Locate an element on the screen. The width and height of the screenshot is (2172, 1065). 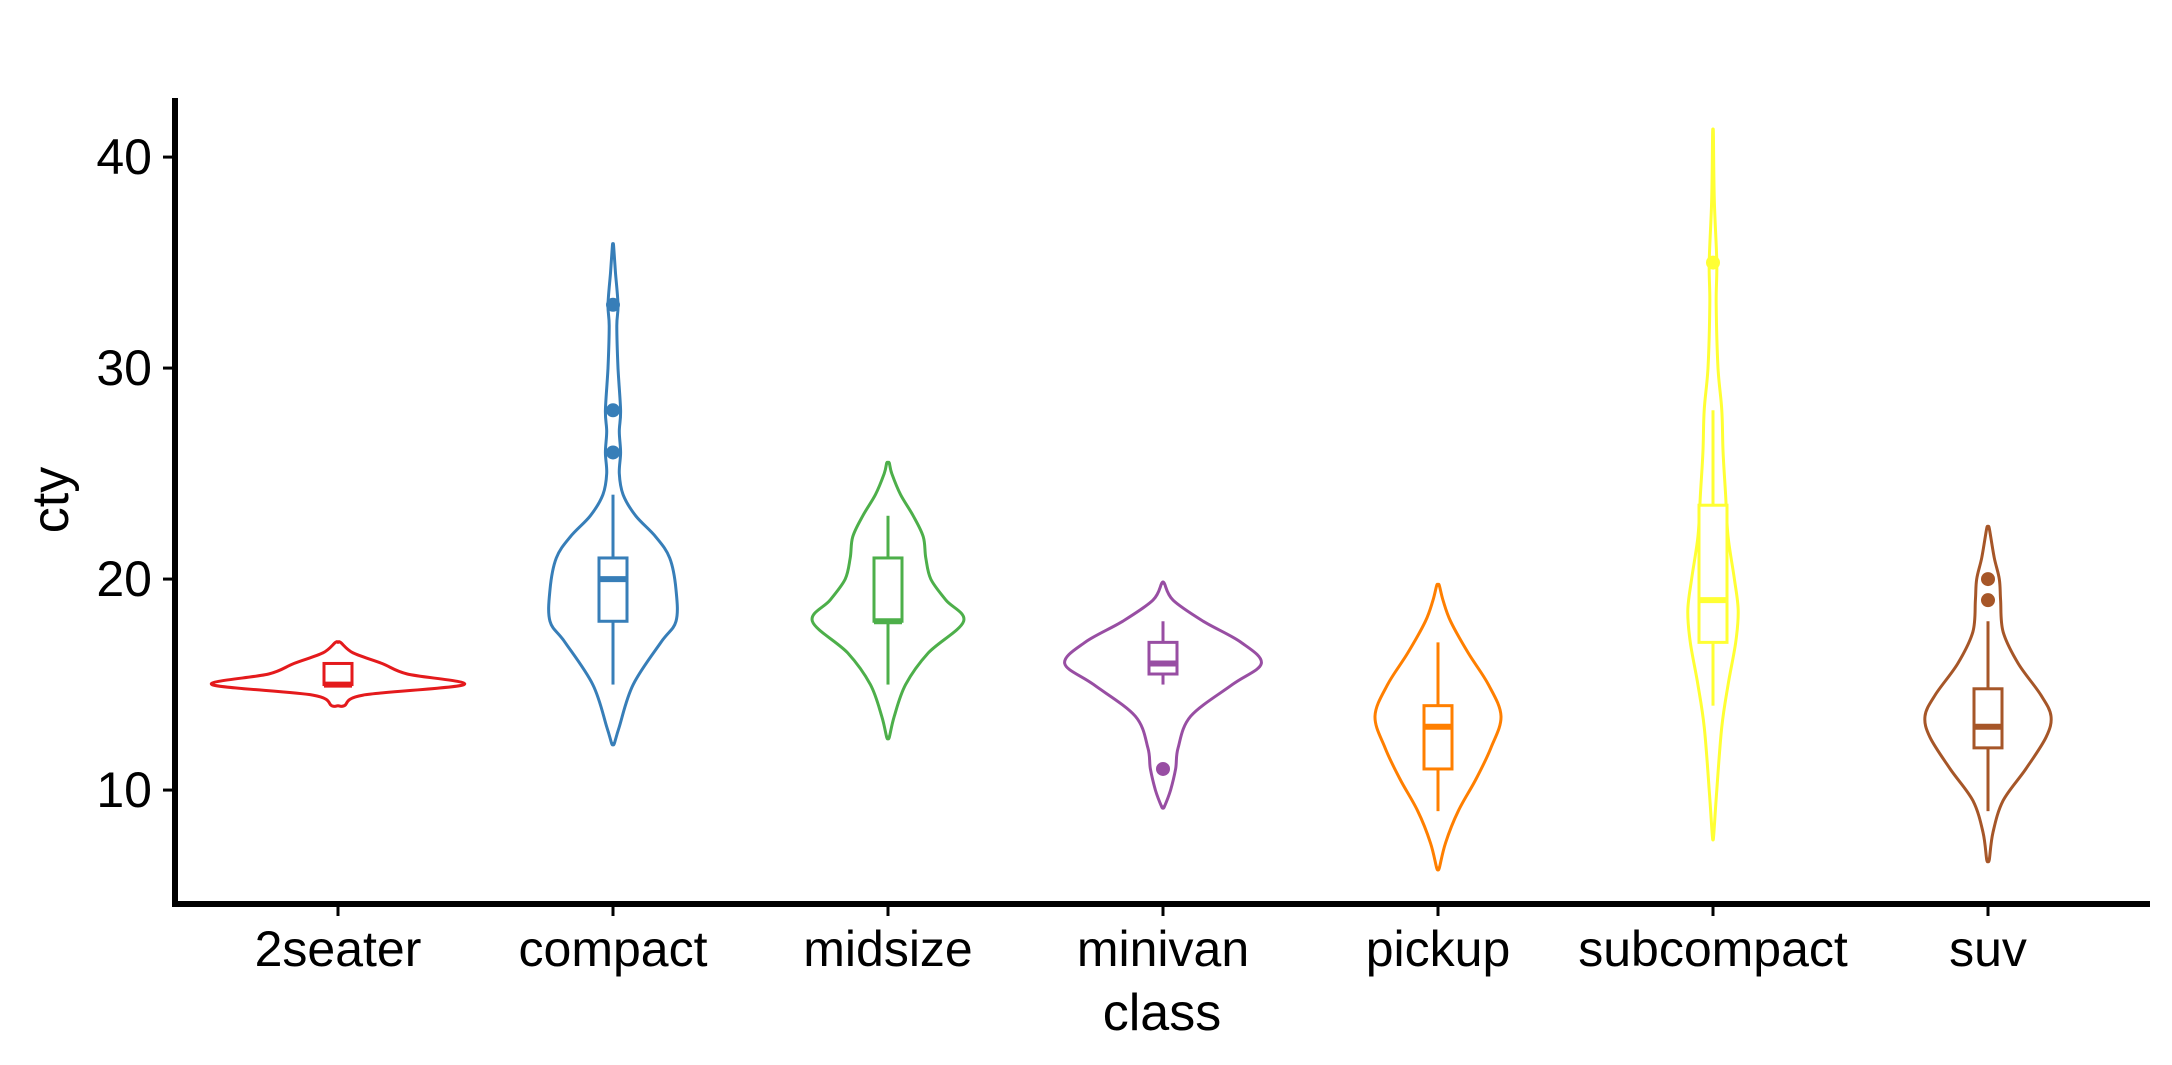
x-axis-title: class is located at coordinates (1162, 1013).